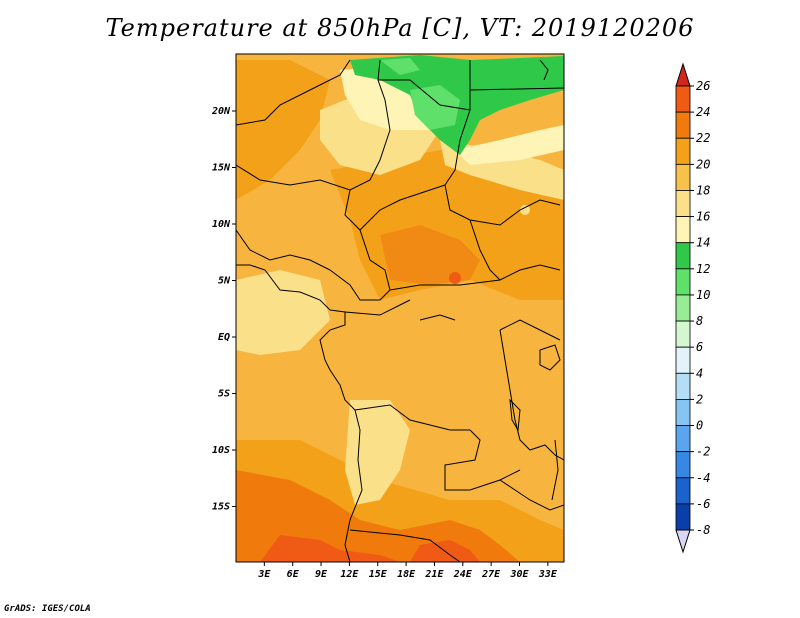  I want to click on lon-tick-label: 33E, so click(548, 574).